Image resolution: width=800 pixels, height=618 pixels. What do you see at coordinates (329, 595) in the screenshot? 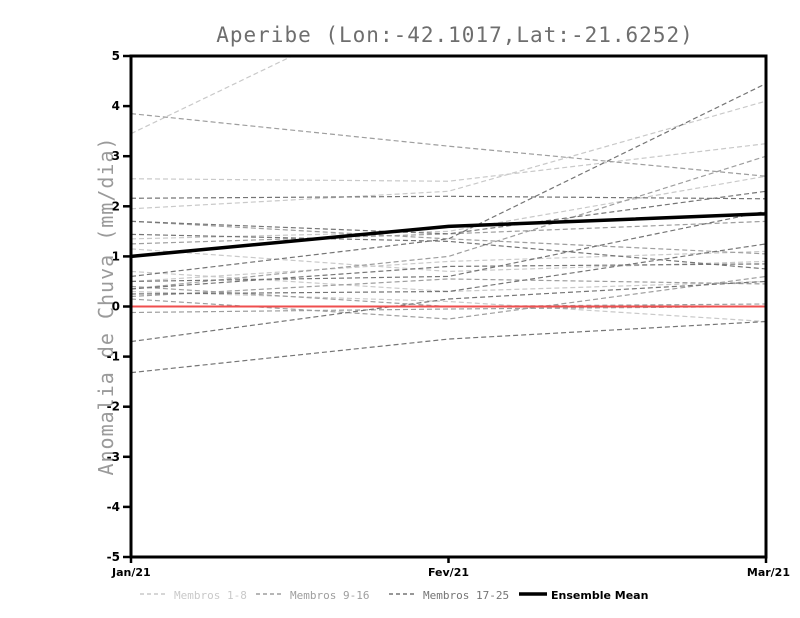
I see `legend-item-label: Membros 9-16` at bounding box center [329, 595].